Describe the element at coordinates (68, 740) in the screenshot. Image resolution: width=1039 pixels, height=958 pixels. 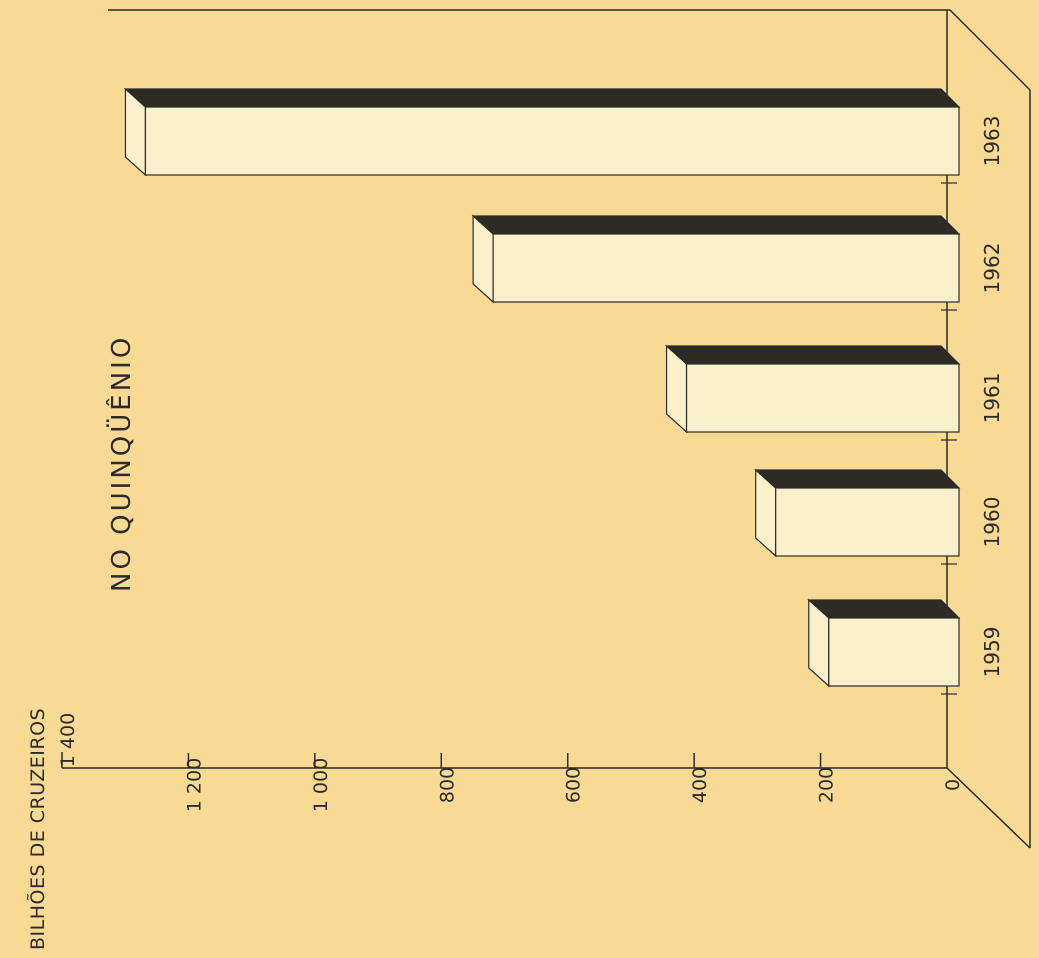
I see `value-tick-label: 1 400` at that location.